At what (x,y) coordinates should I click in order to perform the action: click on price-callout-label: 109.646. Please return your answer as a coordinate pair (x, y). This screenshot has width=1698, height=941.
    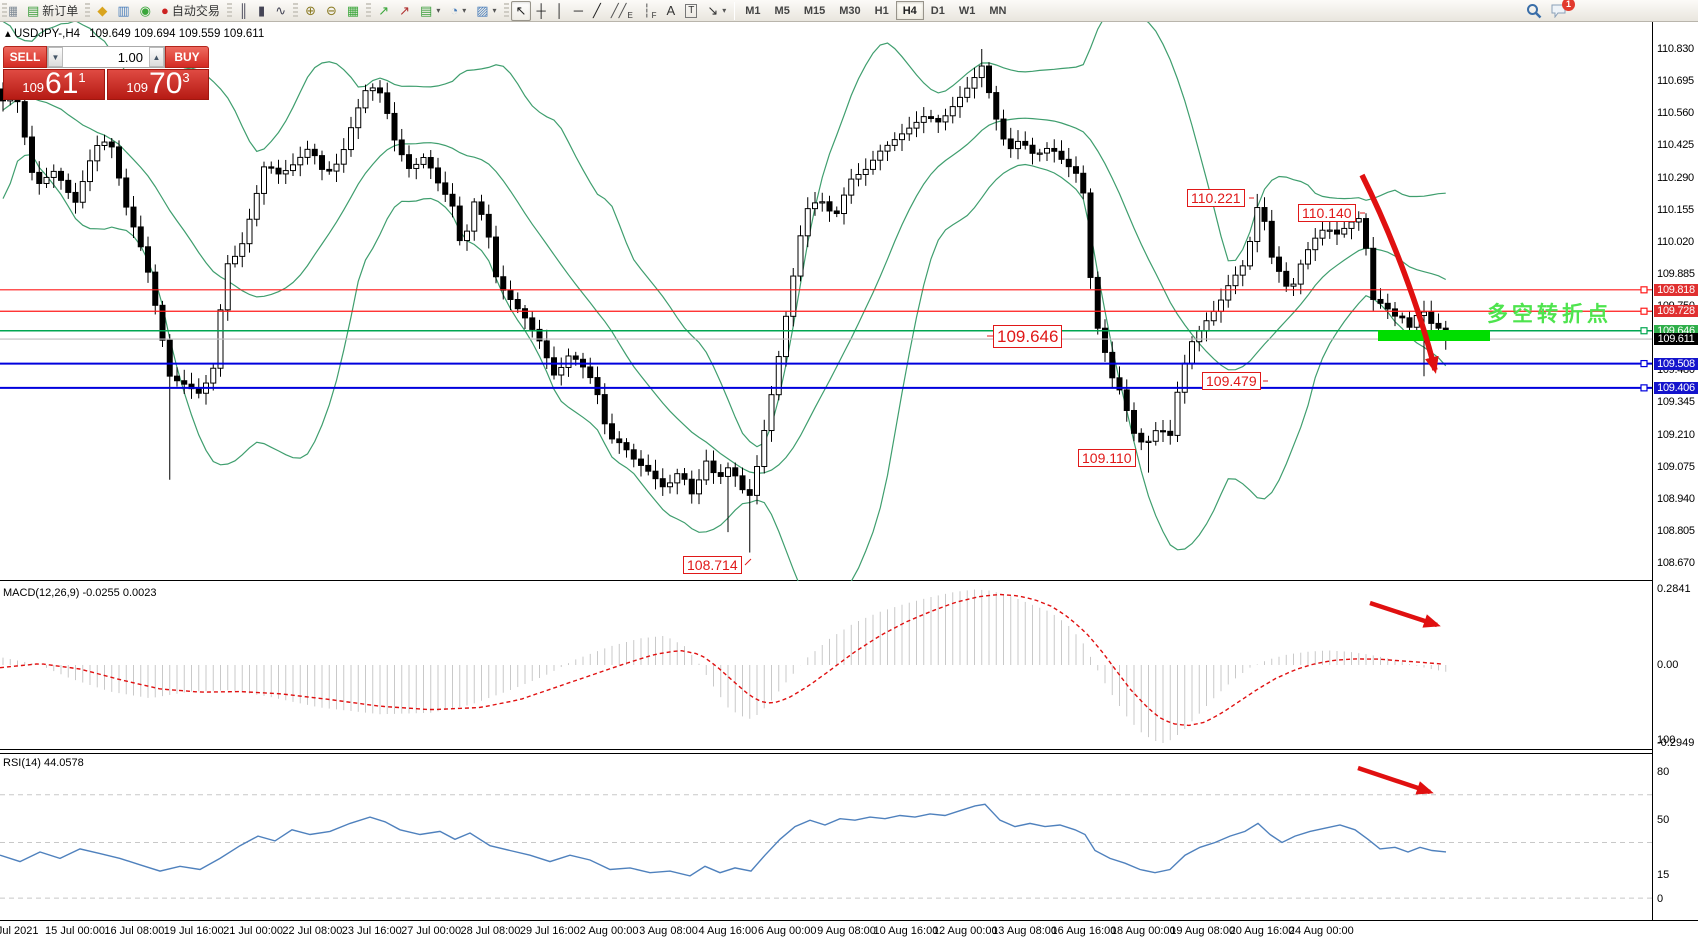
    Looking at the image, I should click on (1028, 336).